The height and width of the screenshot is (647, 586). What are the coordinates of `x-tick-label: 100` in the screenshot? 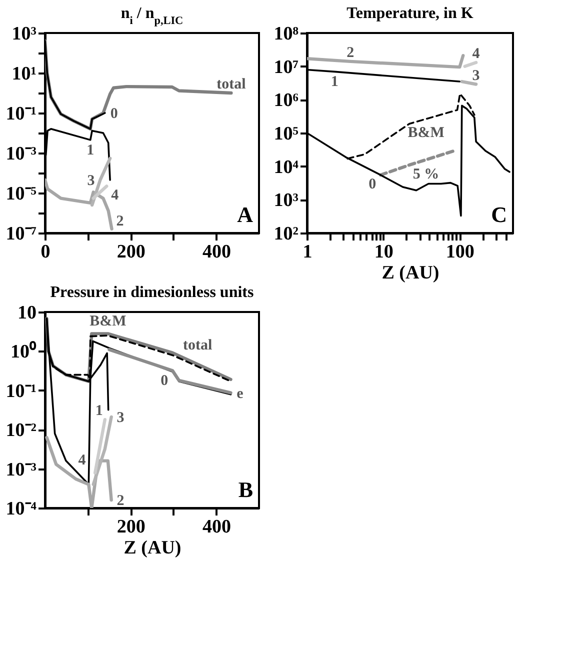 It's located at (460, 252).